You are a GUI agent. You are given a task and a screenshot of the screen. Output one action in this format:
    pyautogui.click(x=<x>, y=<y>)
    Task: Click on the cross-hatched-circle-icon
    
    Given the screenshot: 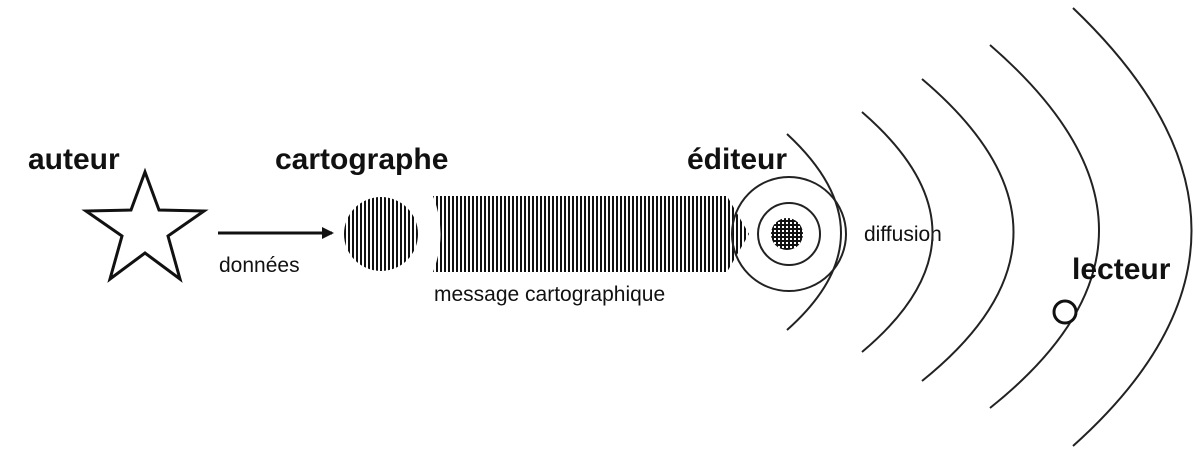 What is the action you would take?
    pyautogui.click(x=787, y=234)
    